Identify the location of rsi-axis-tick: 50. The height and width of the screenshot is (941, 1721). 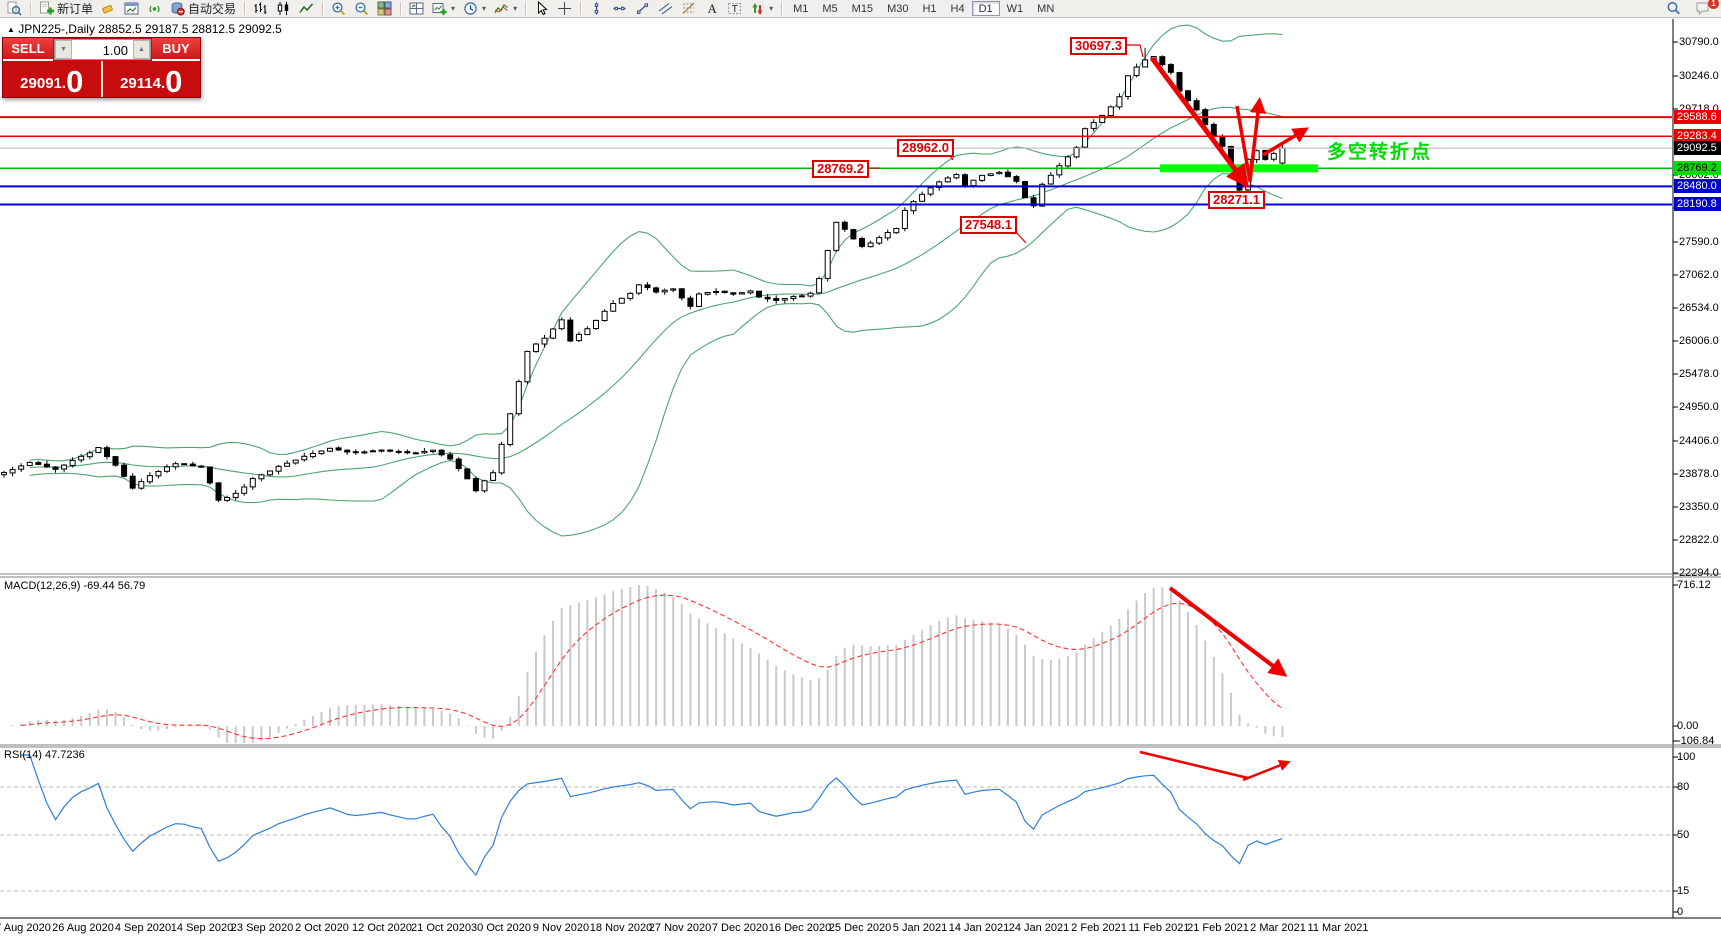
(1683, 835).